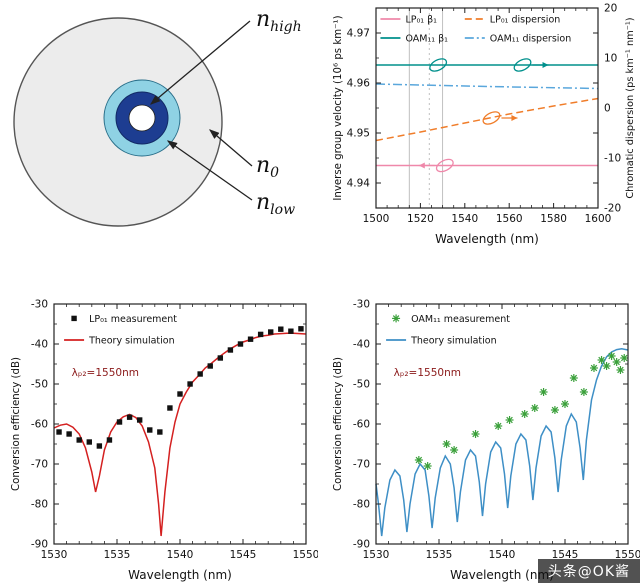 The image size is (640, 586). What do you see at coordinates (610, 9) in the screenshot?
I see `right-tick-label: 20` at bounding box center [610, 9].